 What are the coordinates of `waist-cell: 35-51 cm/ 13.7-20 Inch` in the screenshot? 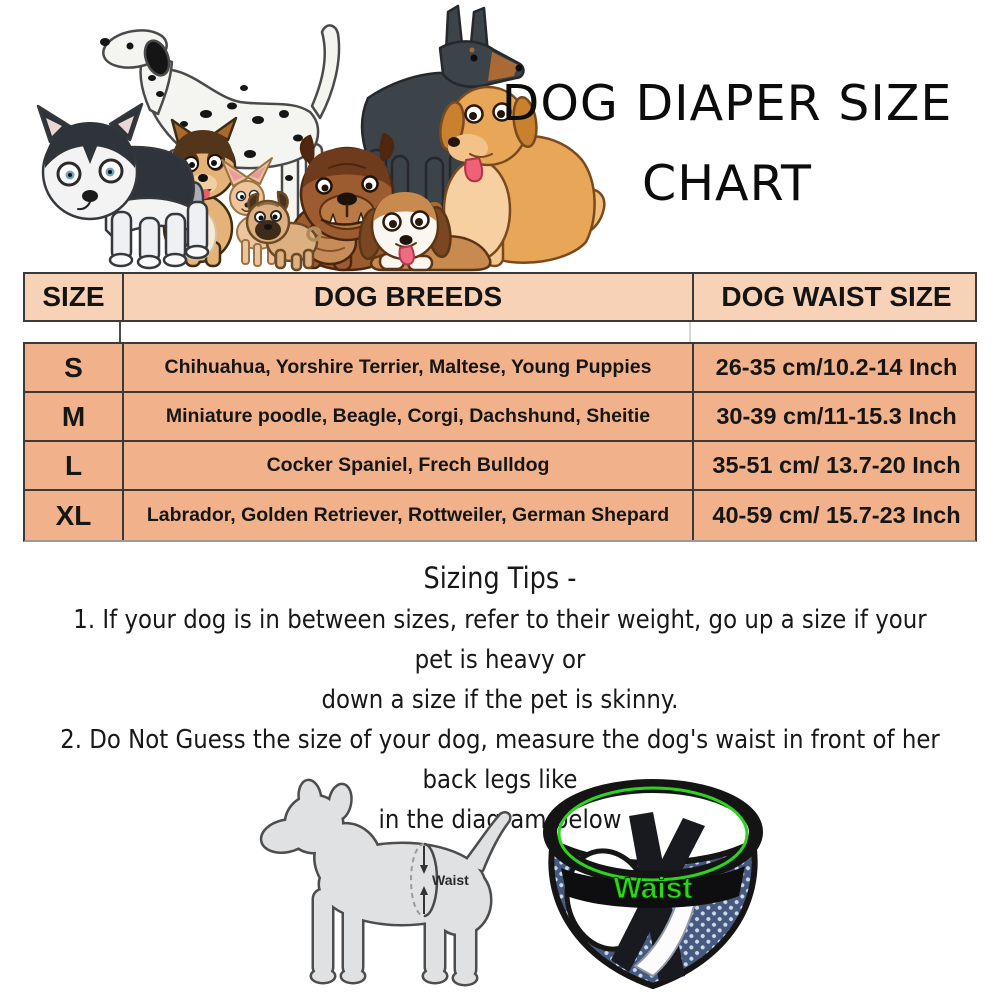 It's located at (835, 465).